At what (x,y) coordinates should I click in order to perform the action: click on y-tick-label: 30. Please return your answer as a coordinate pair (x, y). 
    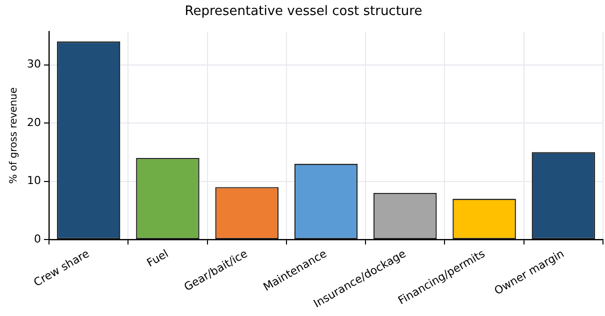
    Looking at the image, I should click on (33, 64).